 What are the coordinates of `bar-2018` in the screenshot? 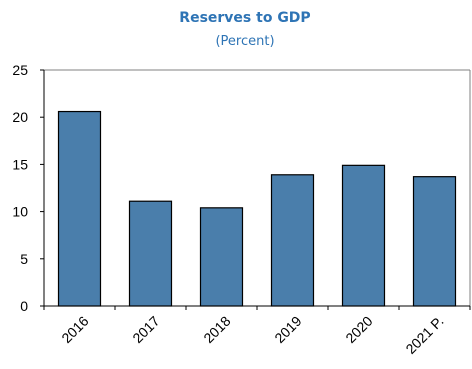 It's located at (221, 257).